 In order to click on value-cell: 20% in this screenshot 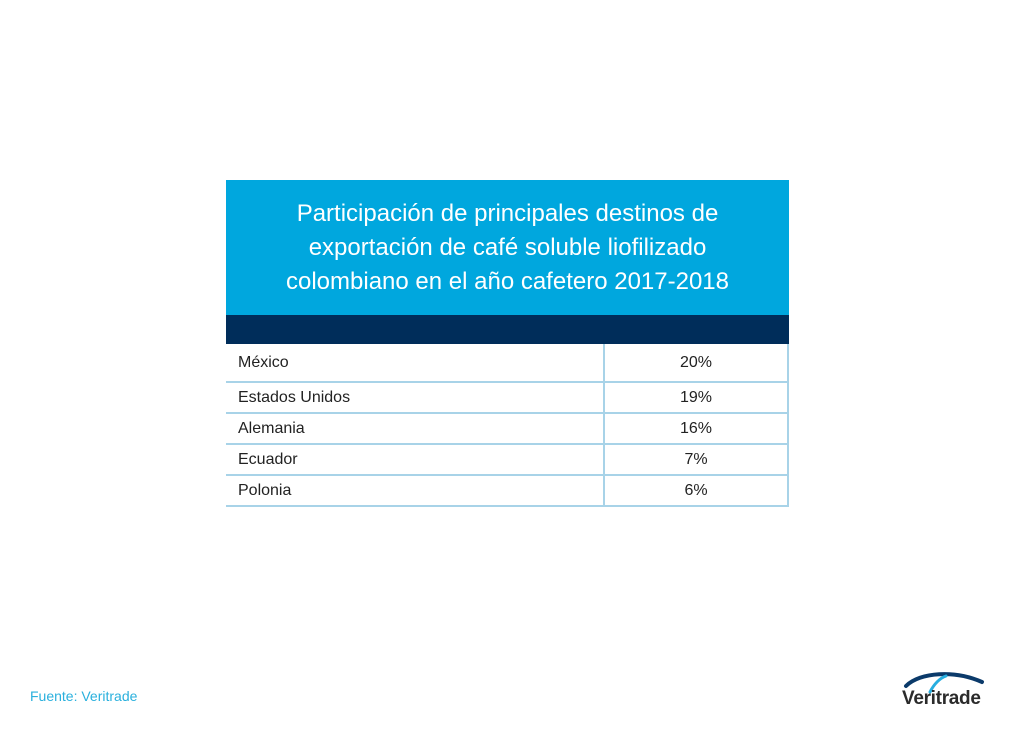, I will do `click(696, 363)`.